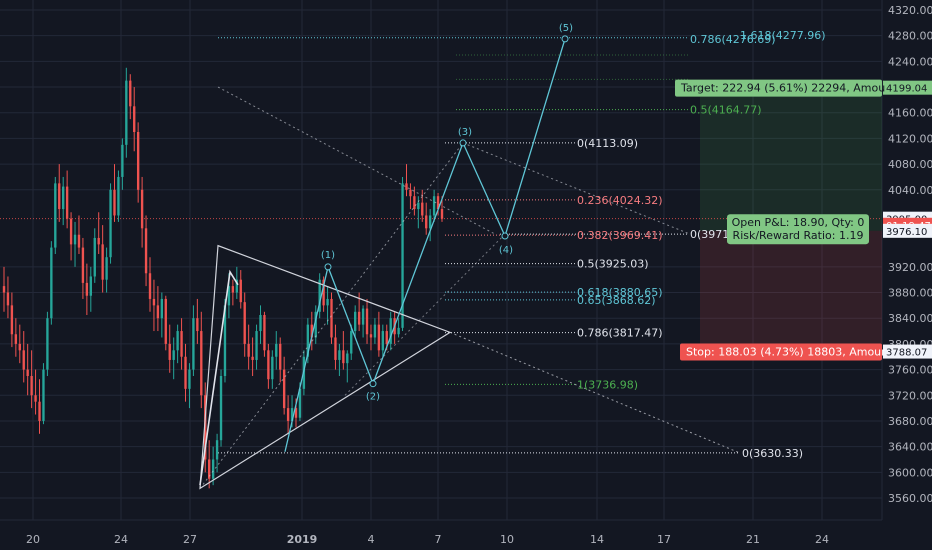  What do you see at coordinates (664, 539) in the screenshot?
I see `x-tick-label: 17` at bounding box center [664, 539].